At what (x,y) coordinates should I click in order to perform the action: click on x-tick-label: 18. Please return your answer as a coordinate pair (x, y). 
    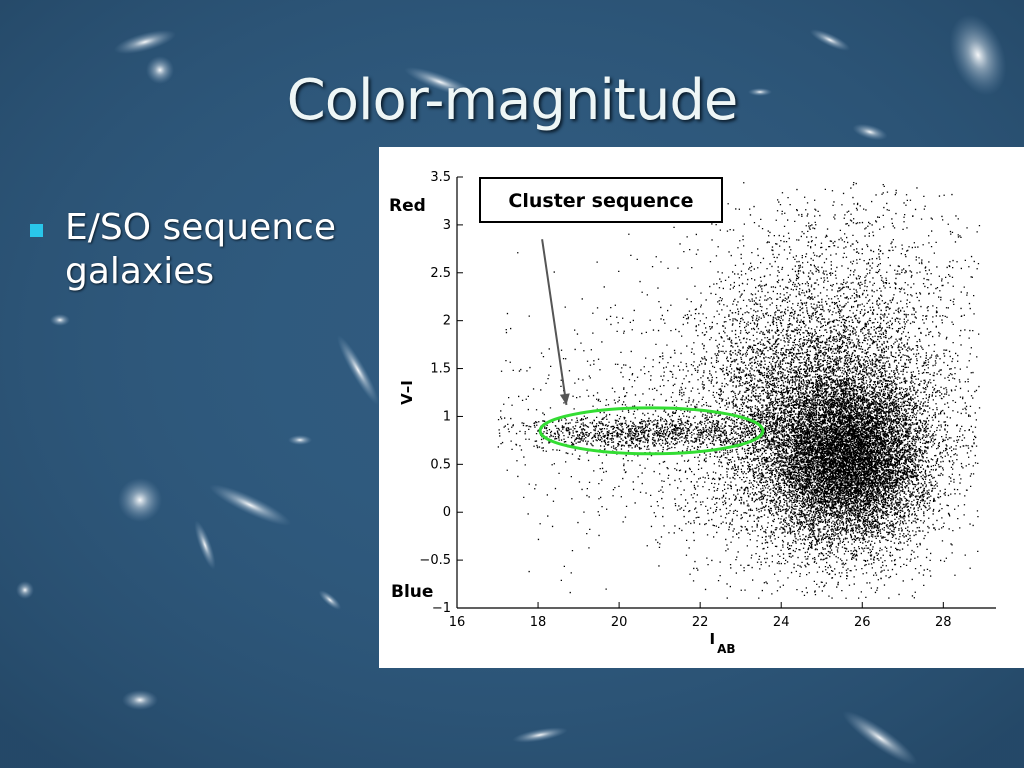
    Looking at the image, I should click on (538, 622).